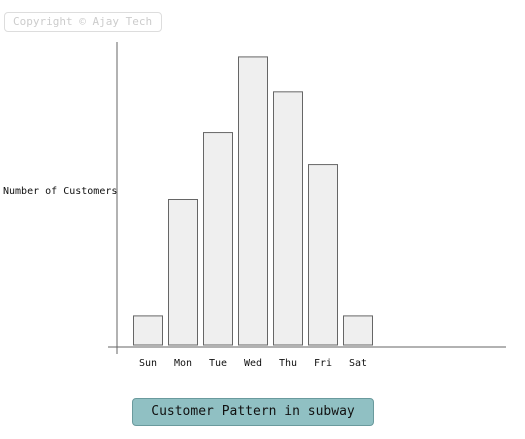 The height and width of the screenshot is (439, 525). I want to click on x-tick-label-mon: Mon, so click(183, 363).